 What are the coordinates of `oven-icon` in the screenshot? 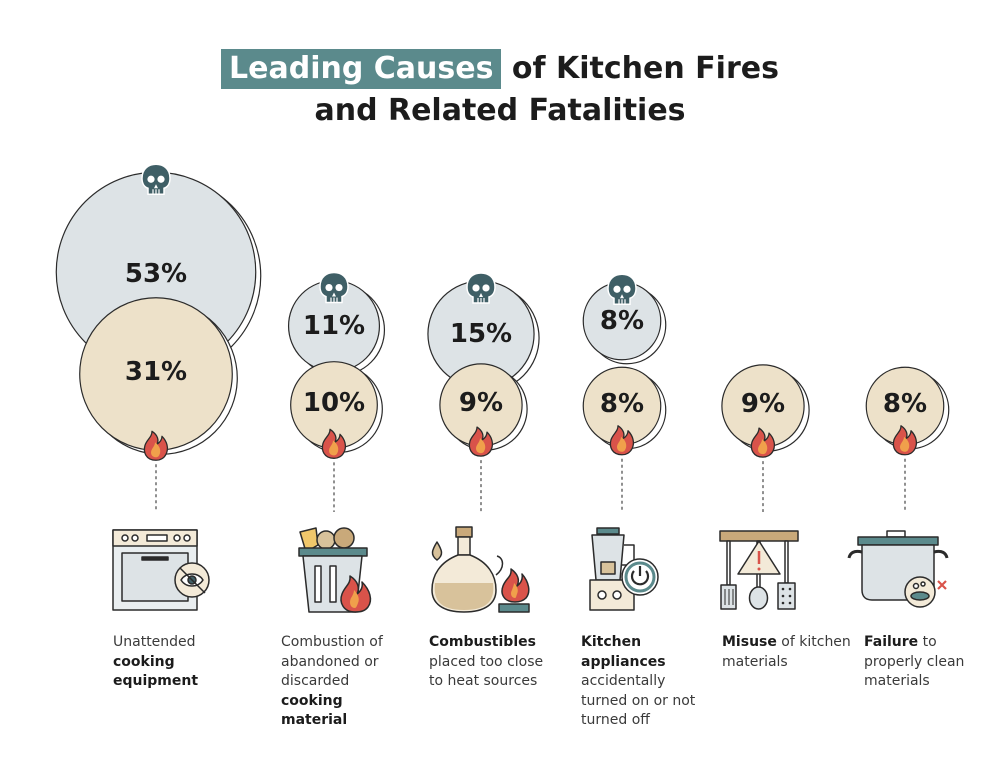 It's located at (161, 570).